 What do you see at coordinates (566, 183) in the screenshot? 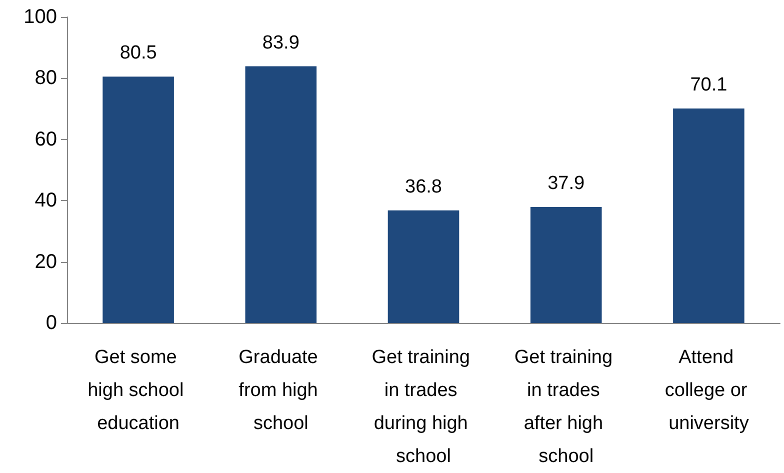
I see `data-label: 37.9` at bounding box center [566, 183].